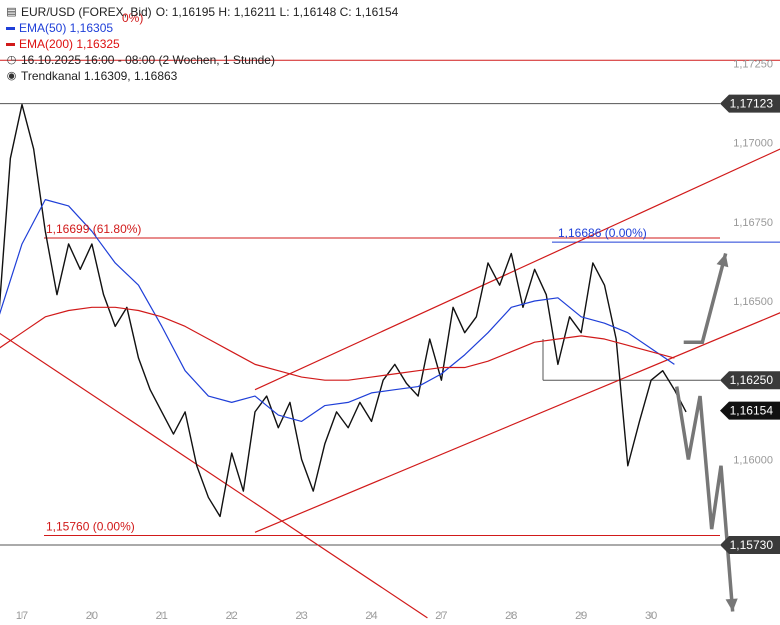 The height and width of the screenshot is (625, 780). Describe the element at coordinates (93, 229) in the screenshot. I see `fib-618-label: 1,16699 (61.80%)` at that location.